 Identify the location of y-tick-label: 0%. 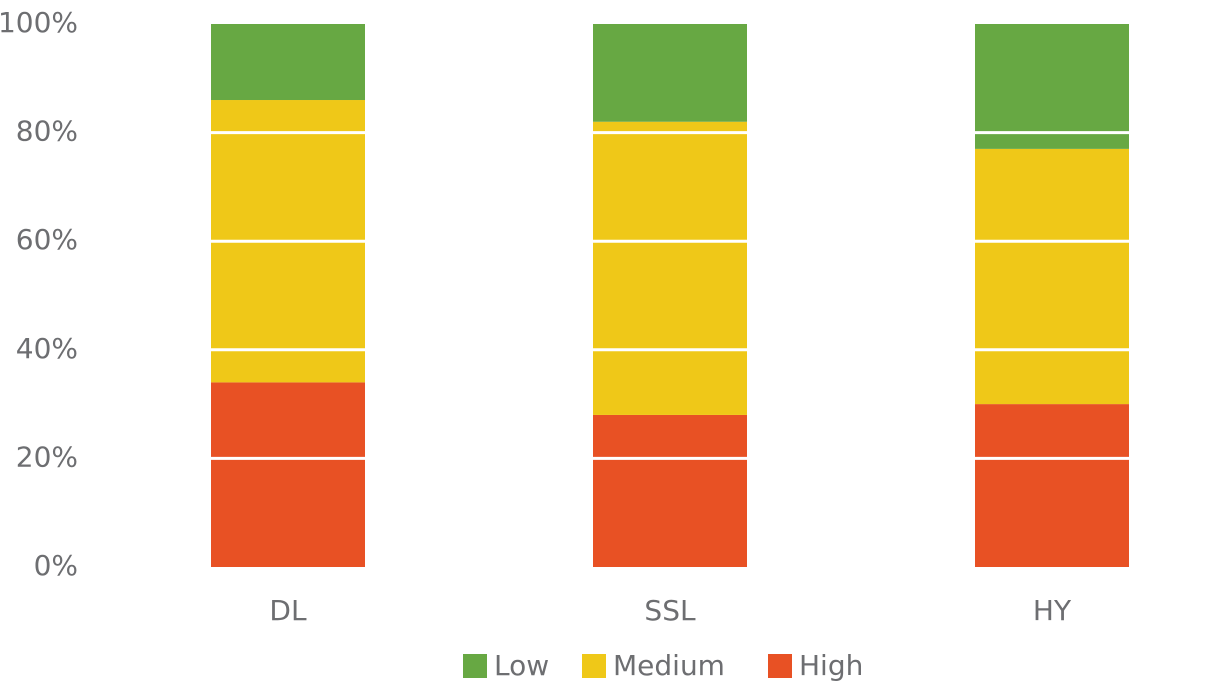
(56, 565).